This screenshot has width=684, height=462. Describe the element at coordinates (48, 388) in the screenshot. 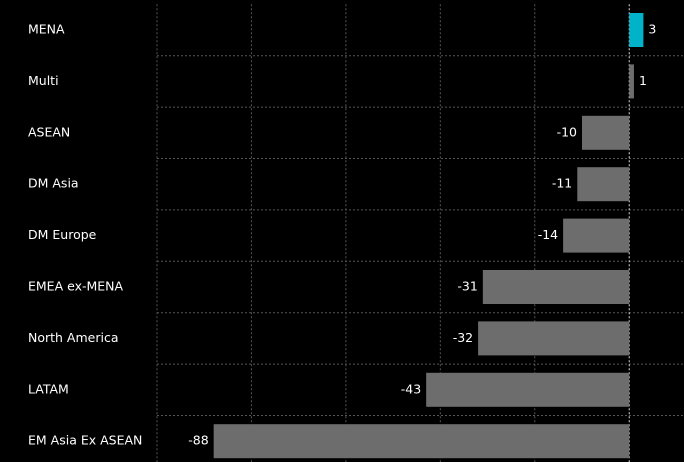

I see `category-label: LATAM` at that location.